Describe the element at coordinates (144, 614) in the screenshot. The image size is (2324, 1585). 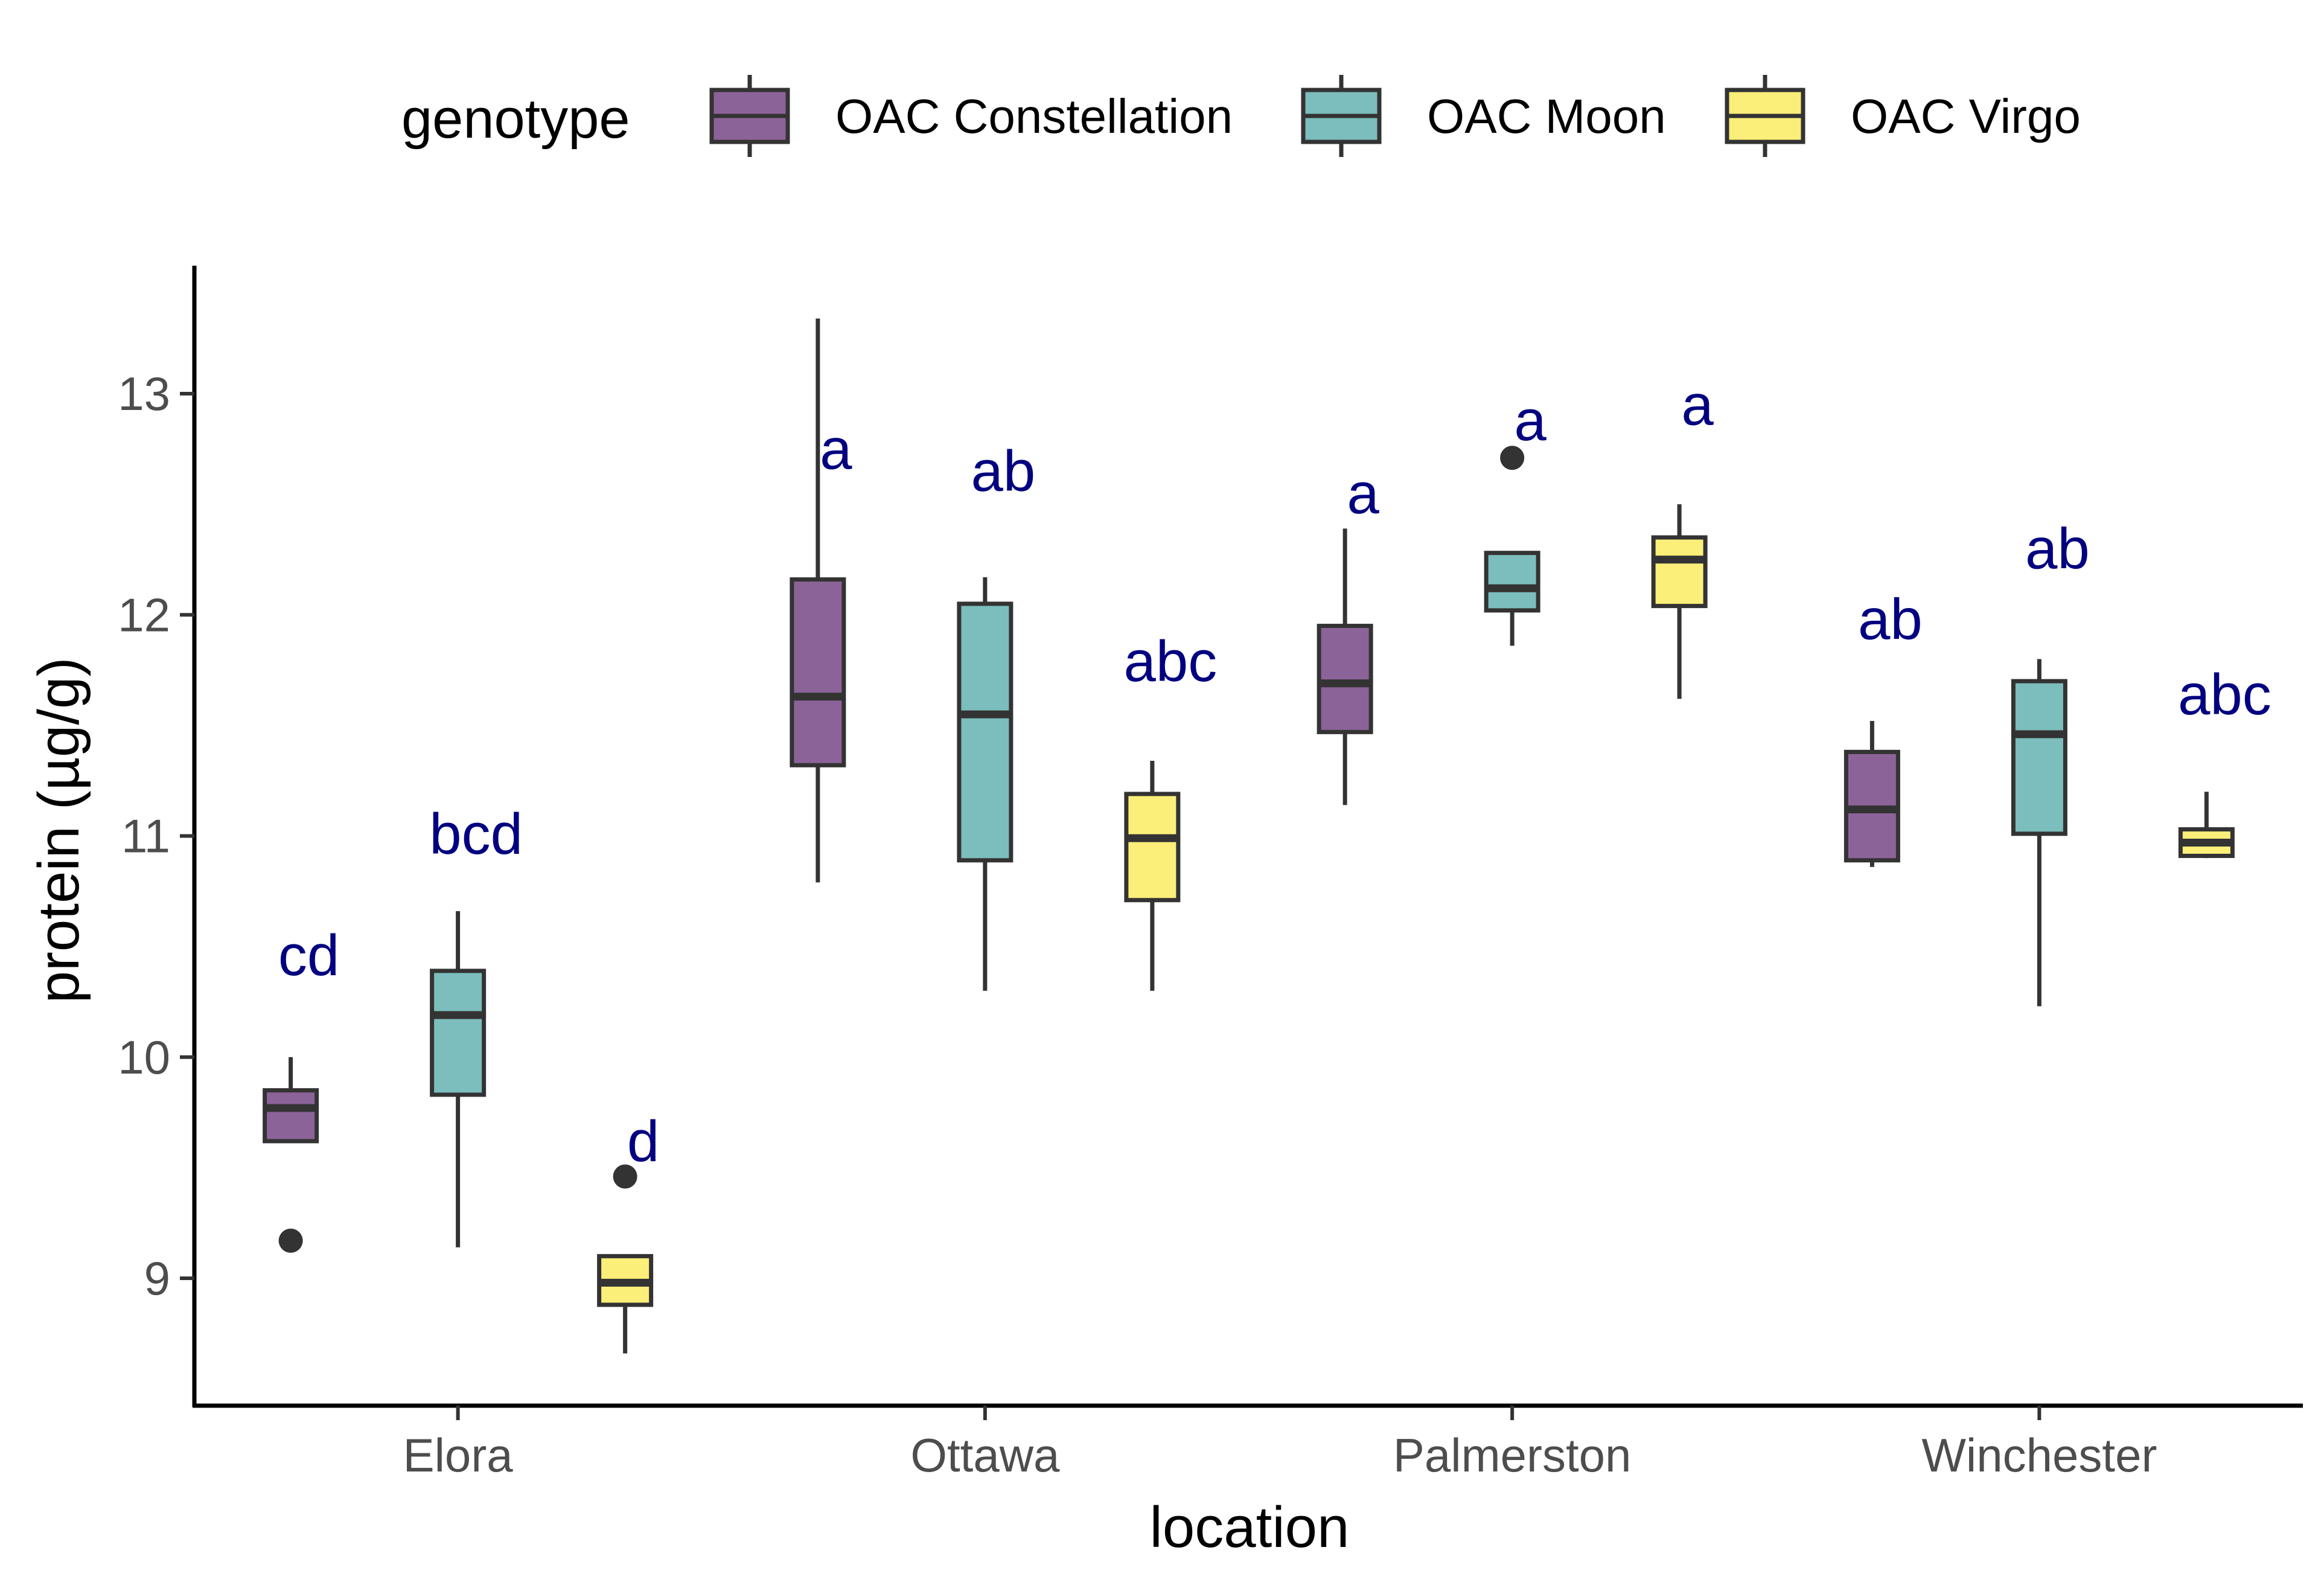
I see `y-tick-label: 12` at that location.